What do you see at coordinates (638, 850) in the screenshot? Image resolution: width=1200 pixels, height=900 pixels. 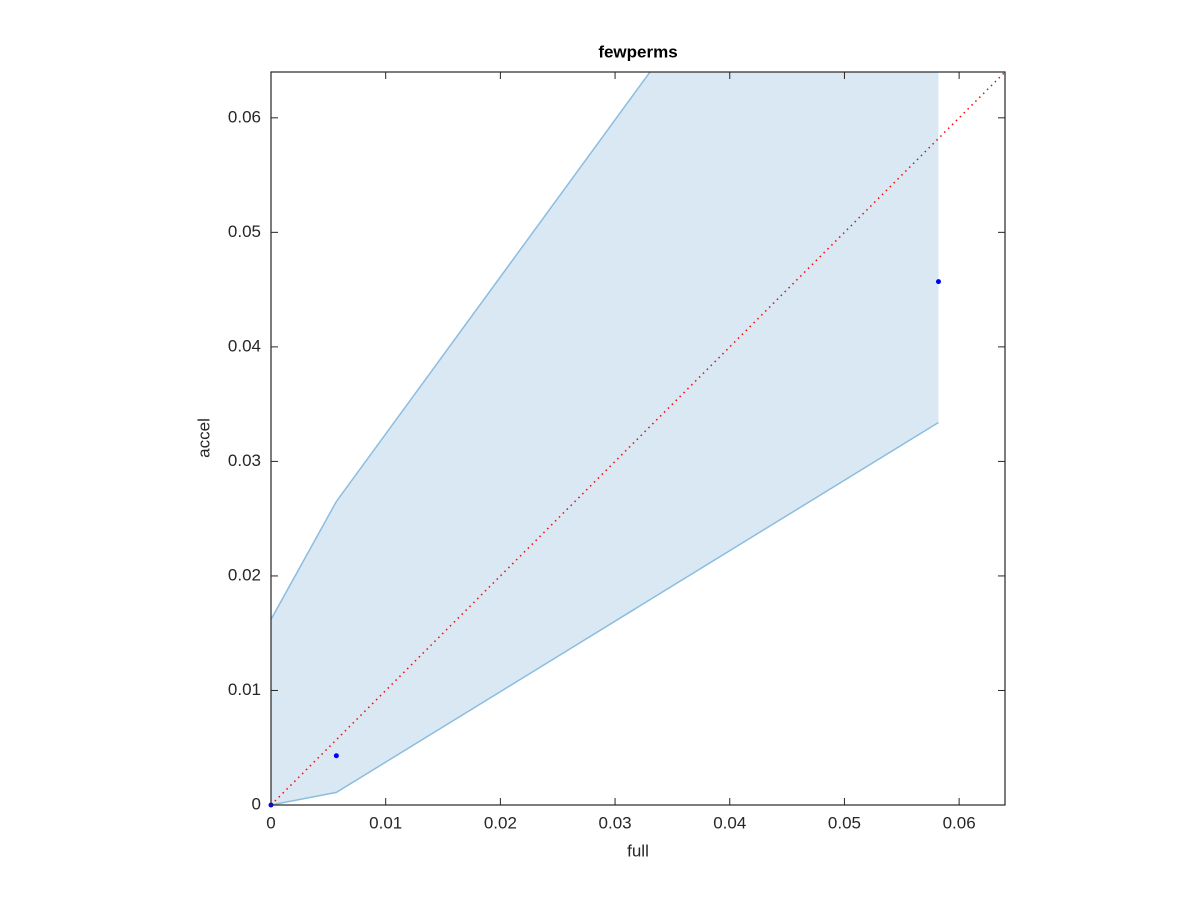 I see `x-axis-label: full` at bounding box center [638, 850].